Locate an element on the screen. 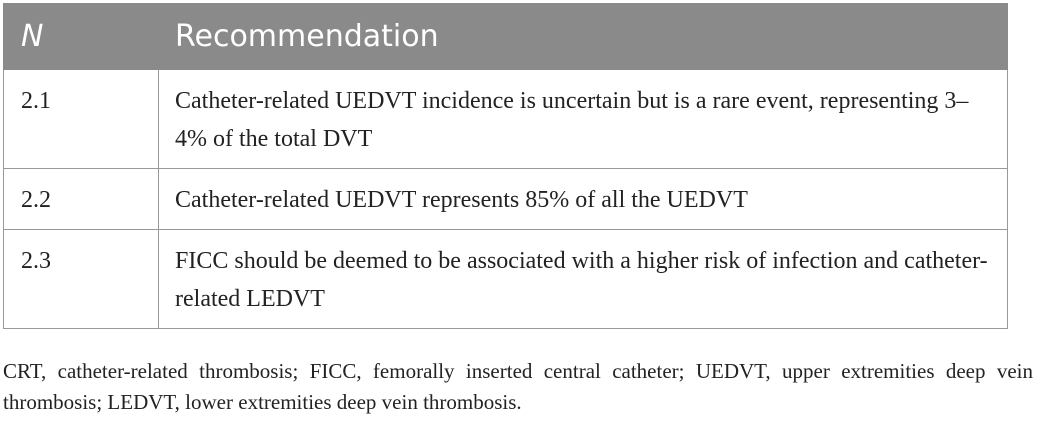 Image resolution: width=1044 pixels, height=429 pixels. header-cell: Recommendation is located at coordinates (583, 36).